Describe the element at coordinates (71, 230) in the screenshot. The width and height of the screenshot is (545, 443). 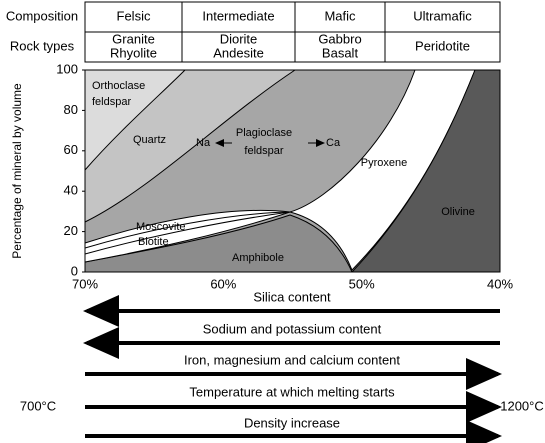
I see `y-tick-label: 20` at that location.